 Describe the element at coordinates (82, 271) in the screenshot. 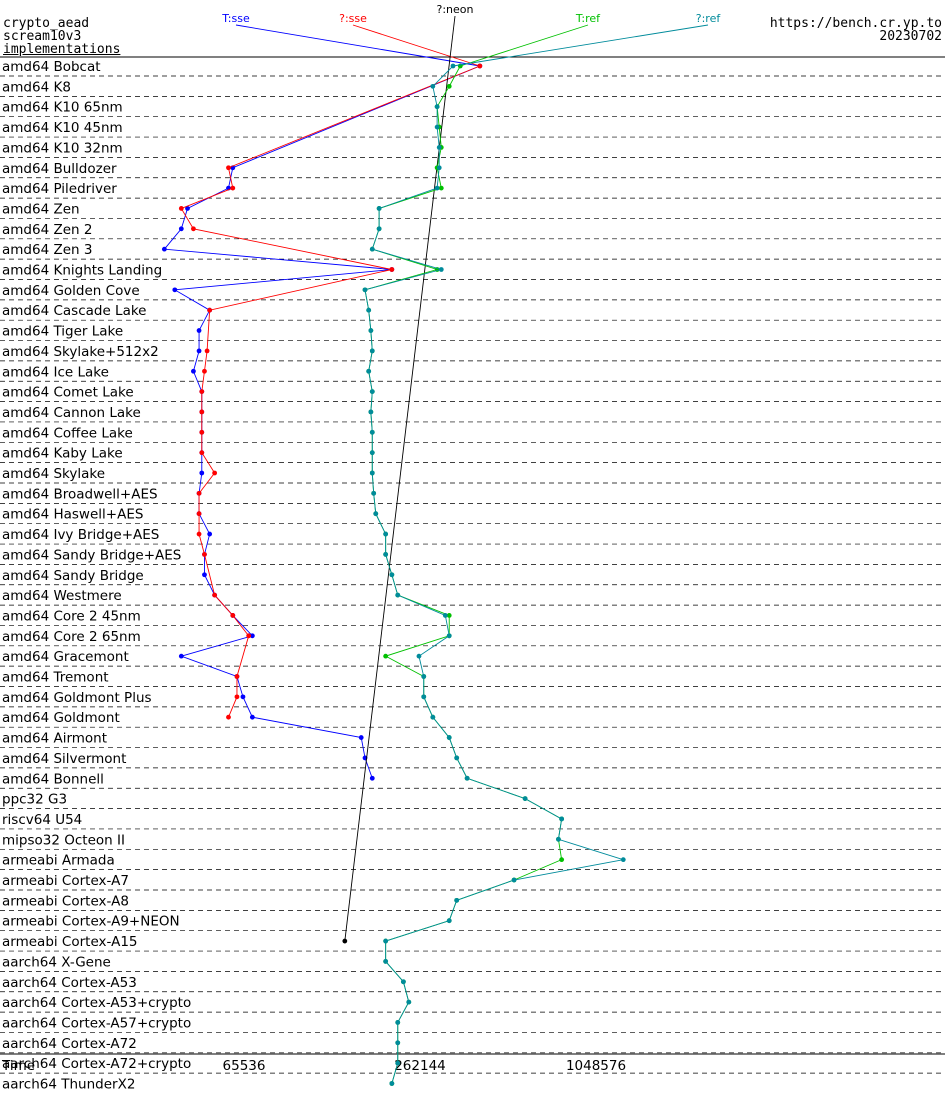

I see `row-label: amd64 Knights Landing` at that location.